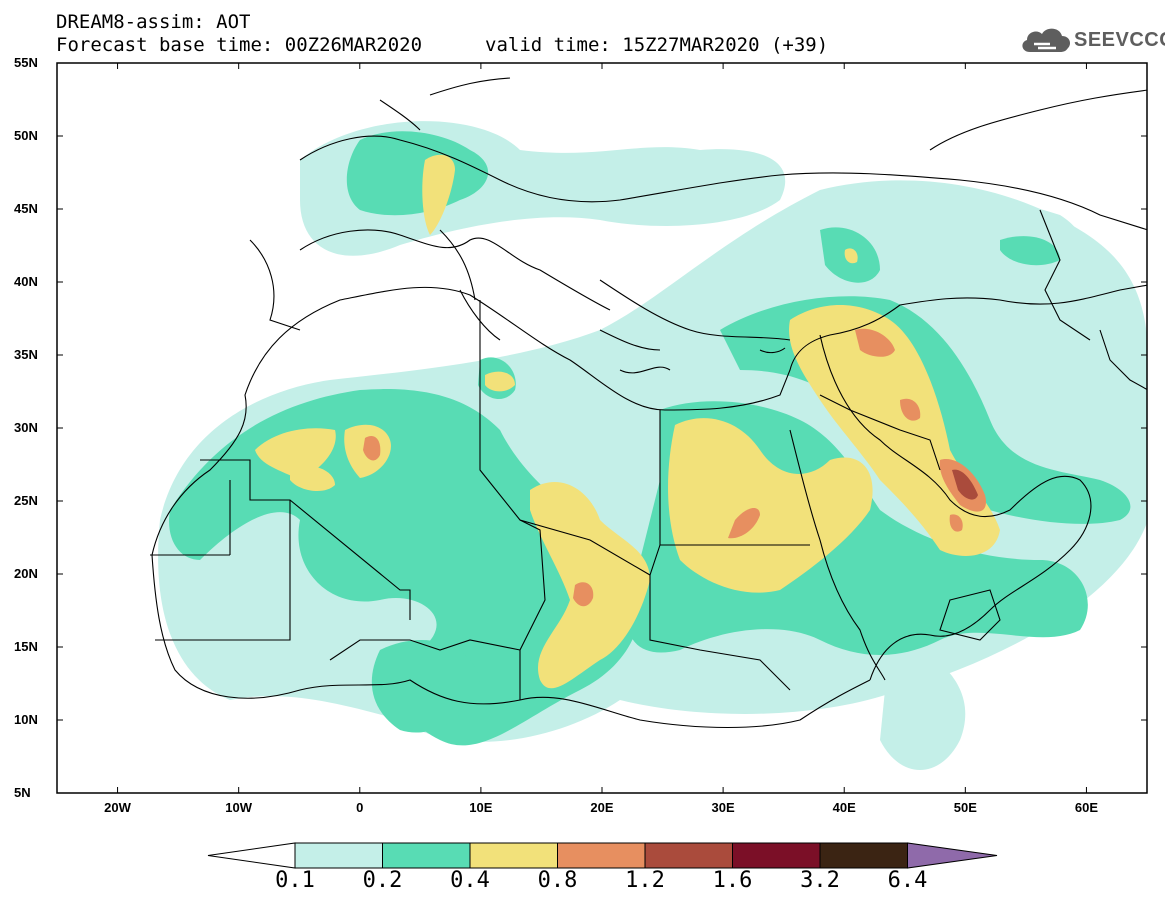 Image resolution: width=1165 pixels, height=905 pixels. Describe the element at coordinates (26, 62) in the screenshot. I see `lat-label: 55N` at that location.